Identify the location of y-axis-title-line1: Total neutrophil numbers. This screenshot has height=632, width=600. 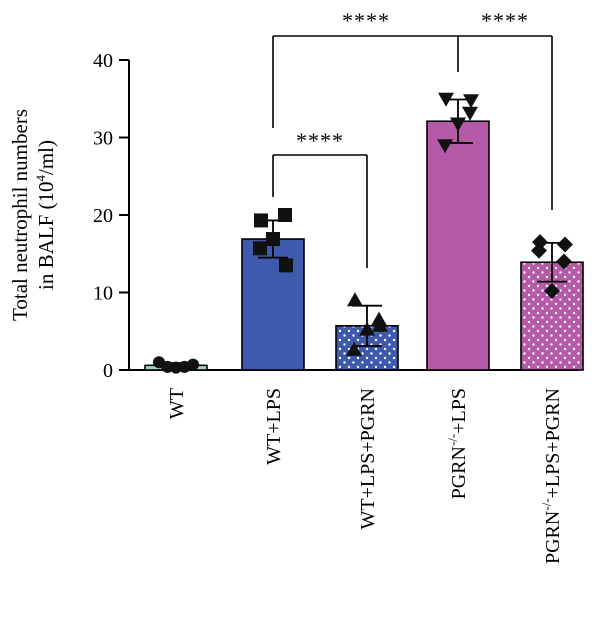
(20, 215).